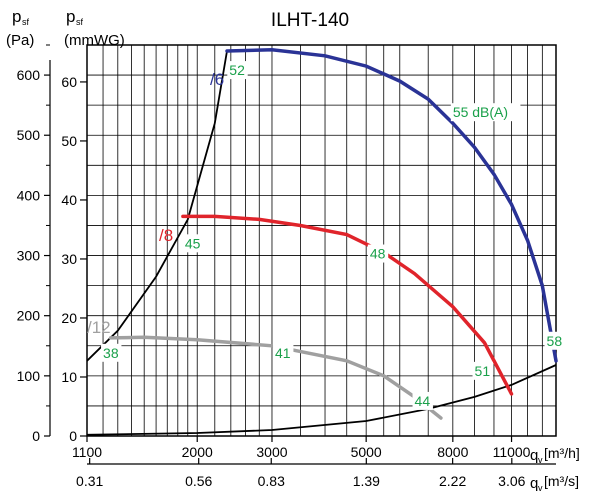  I want to click on y-inner-tick-label: 30, so click(69, 259).